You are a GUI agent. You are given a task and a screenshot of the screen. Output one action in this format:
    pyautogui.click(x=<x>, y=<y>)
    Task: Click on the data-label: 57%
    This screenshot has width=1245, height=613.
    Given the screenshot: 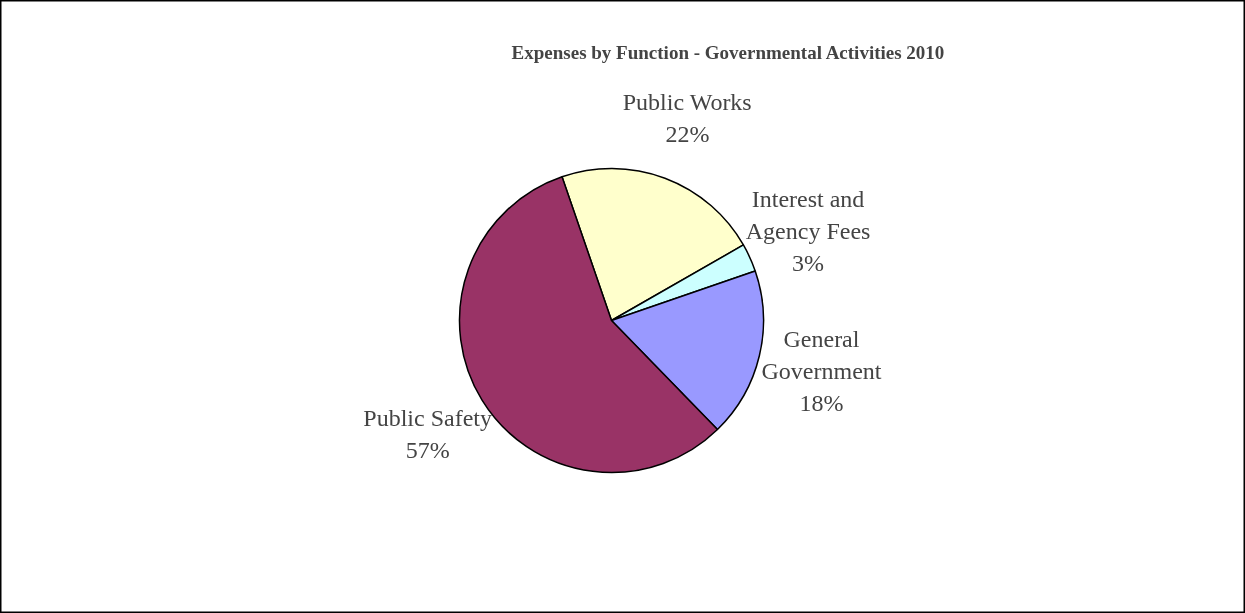 What is the action you would take?
    pyautogui.click(x=427, y=449)
    